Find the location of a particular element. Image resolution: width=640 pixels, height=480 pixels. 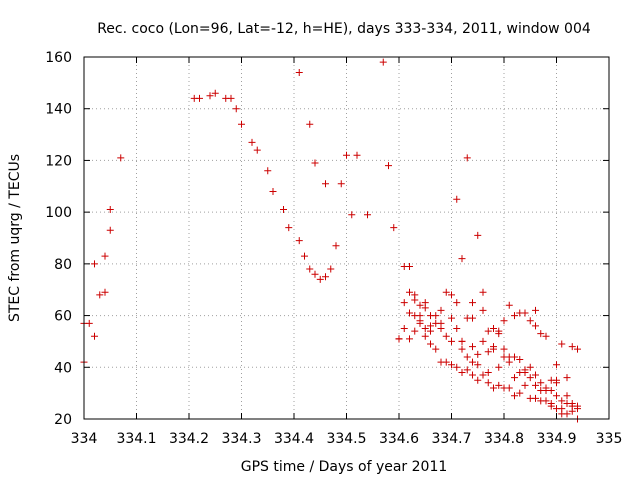

y-tick-label: 60 is located at coordinates (63, 317).